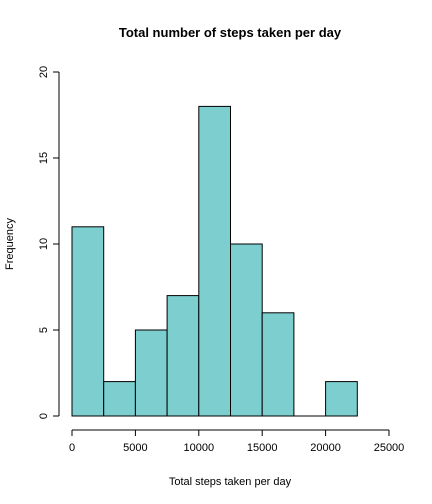  What do you see at coordinates (44, 72) in the screenshot?
I see `y-tick-label-4: 20` at bounding box center [44, 72].